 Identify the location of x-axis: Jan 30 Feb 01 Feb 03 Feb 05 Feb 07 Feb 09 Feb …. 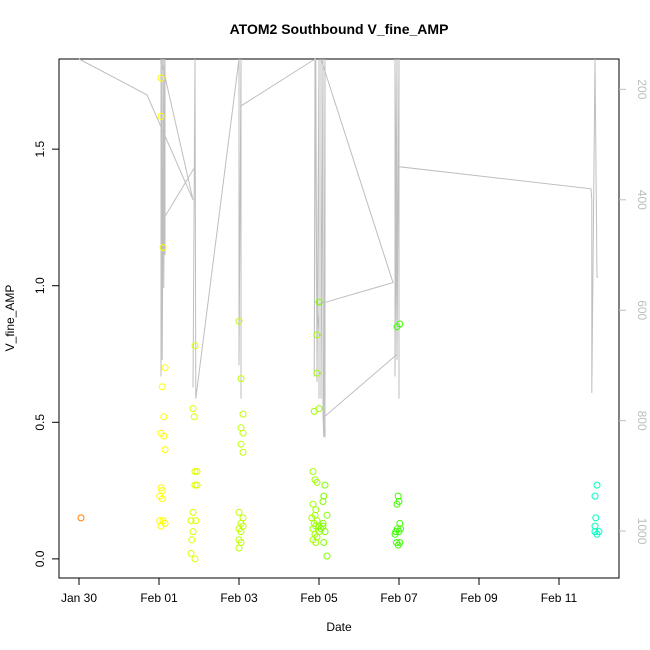
(319, 591).